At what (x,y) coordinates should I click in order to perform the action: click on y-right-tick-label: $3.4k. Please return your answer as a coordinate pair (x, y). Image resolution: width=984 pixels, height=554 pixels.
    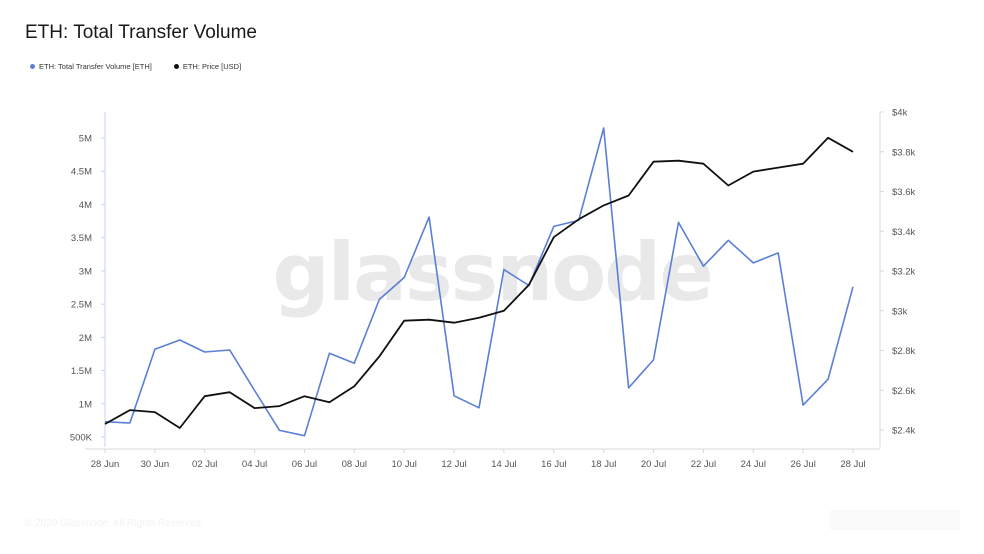
    Looking at the image, I should click on (903, 232).